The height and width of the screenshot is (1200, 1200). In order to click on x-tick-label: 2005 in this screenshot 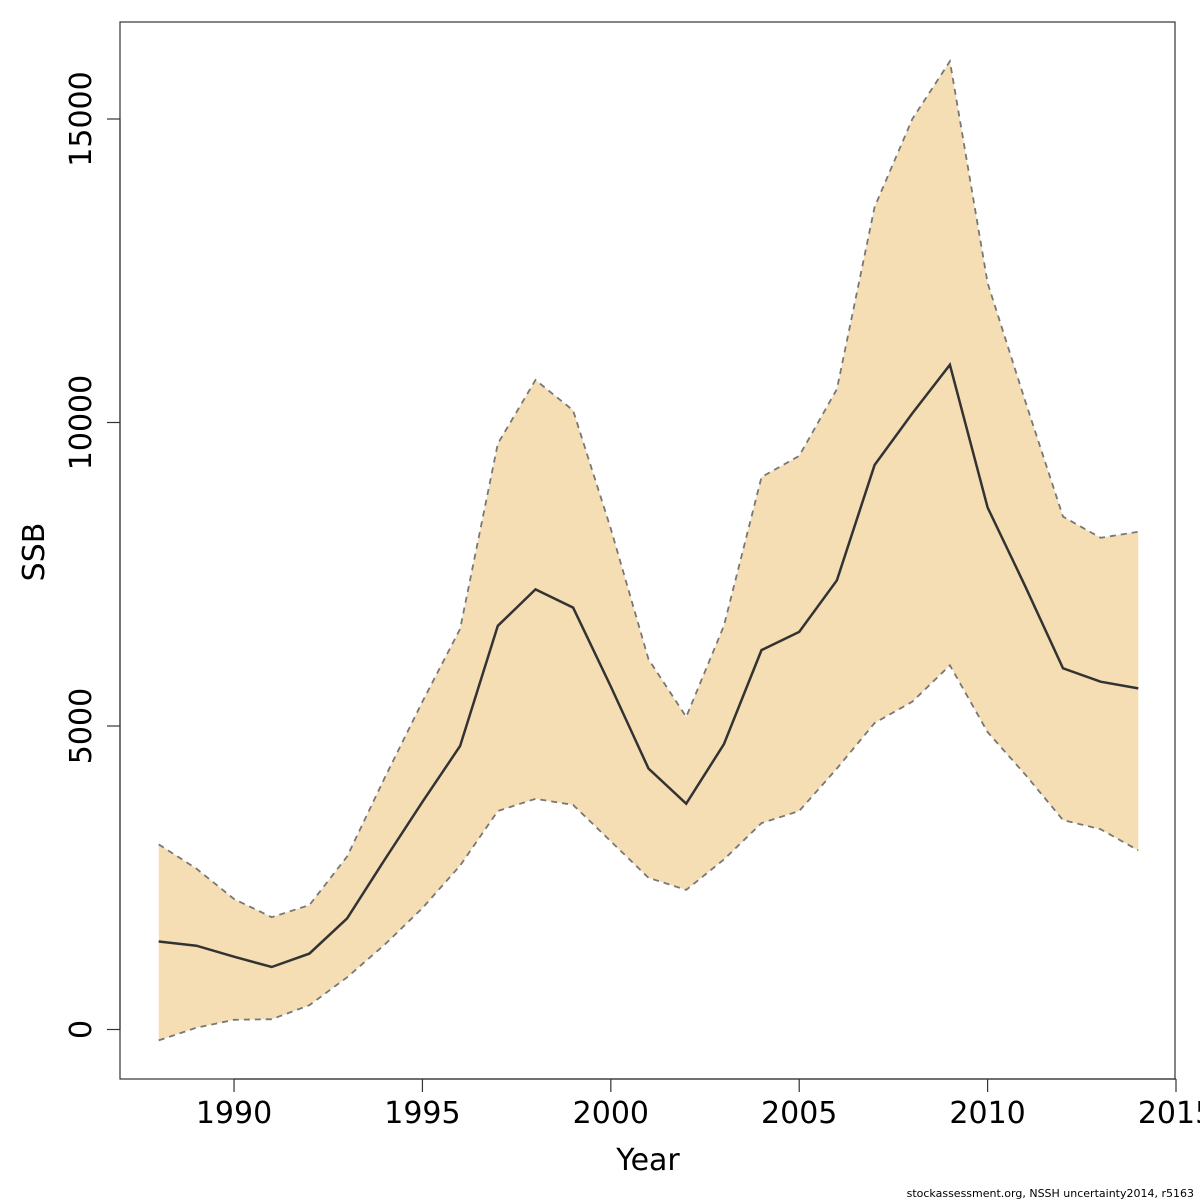, I will do `click(799, 1113)`.